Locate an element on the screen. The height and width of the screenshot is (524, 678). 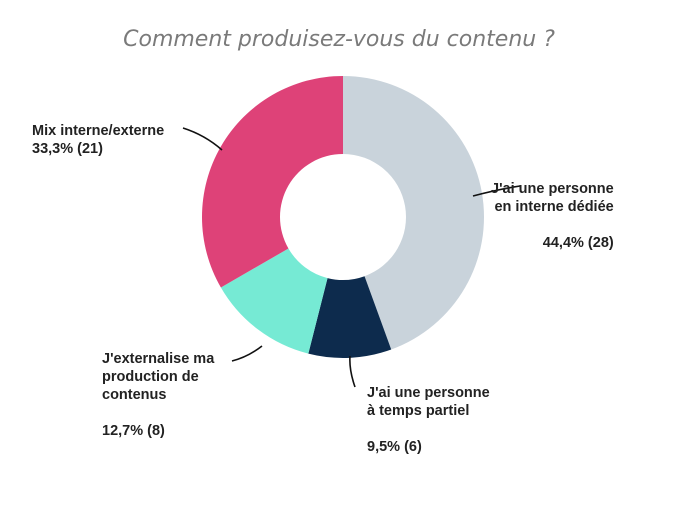
slice-label-mix: Mix interne/externe 33,3% (21) is located at coordinates (98, 140).